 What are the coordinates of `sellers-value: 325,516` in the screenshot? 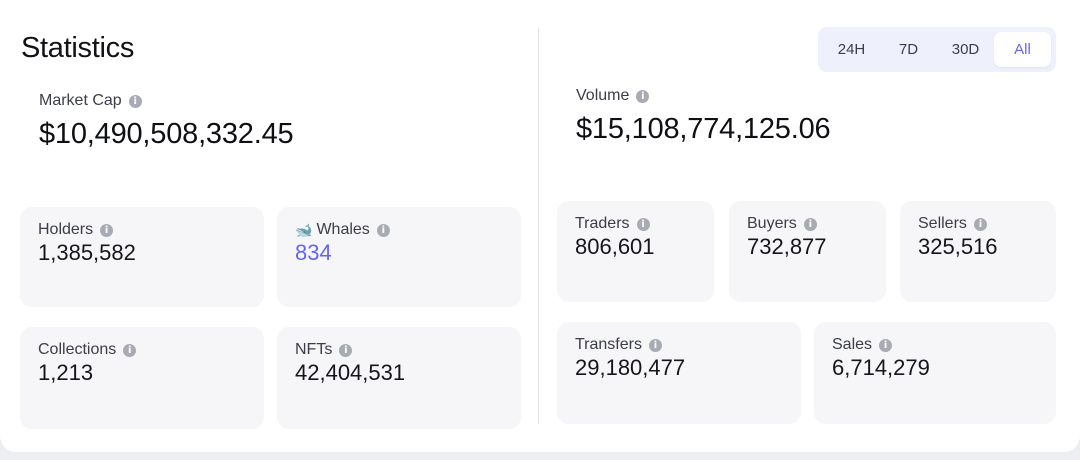 It's located at (958, 246).